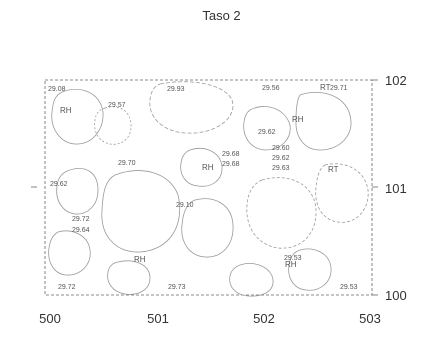 The height and width of the screenshot is (358, 443). I want to click on elevation-label: 29.63, so click(281, 168).